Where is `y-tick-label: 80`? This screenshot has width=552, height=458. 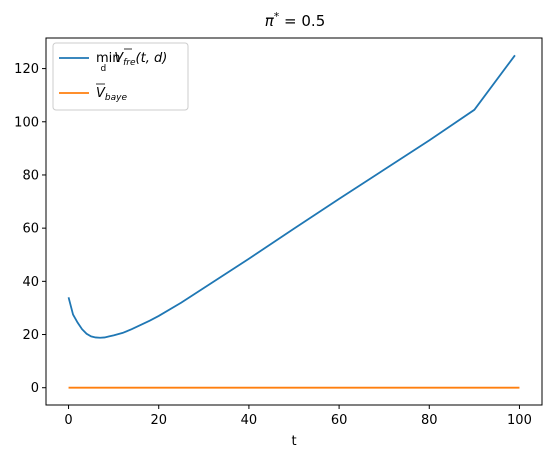
y-tick-label: 80 is located at coordinates (30, 175).